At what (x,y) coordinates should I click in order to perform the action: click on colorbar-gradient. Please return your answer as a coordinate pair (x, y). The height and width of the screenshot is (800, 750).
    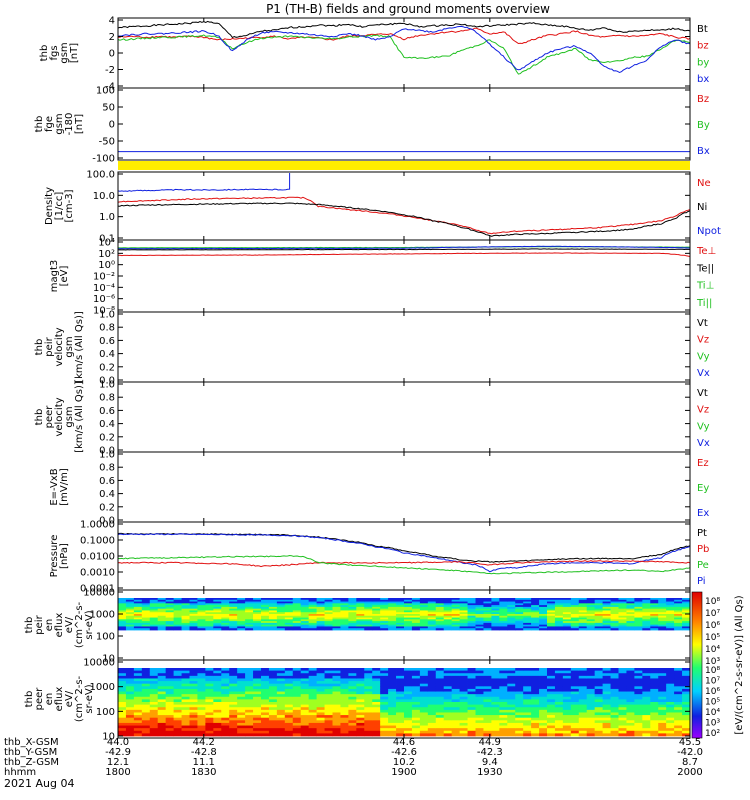
    Looking at the image, I should click on (697, 665).